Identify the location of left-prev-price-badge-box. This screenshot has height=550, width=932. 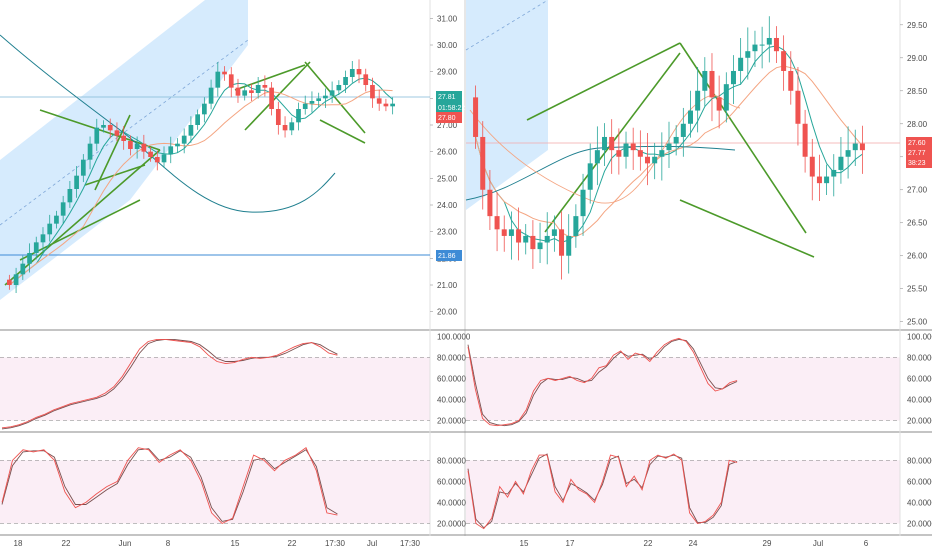
(449, 117).